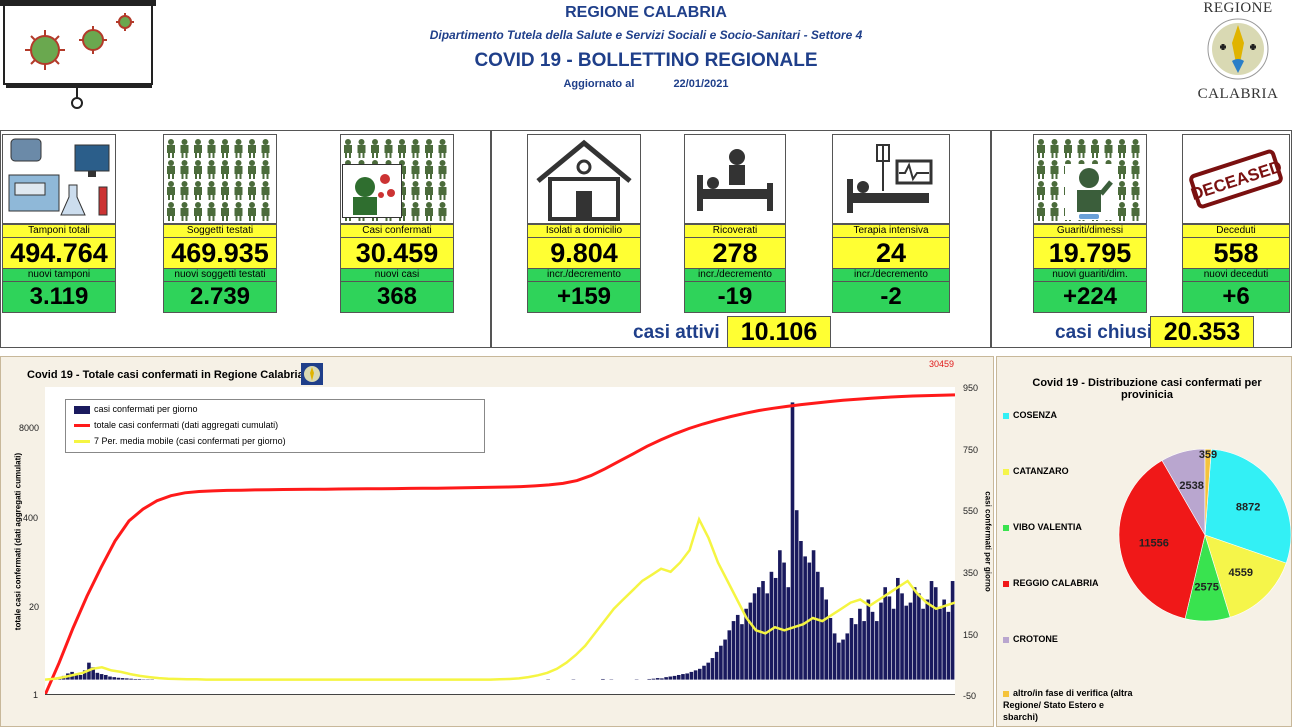  Describe the element at coordinates (646, 60) in the screenshot. I see `bulletin-title: COVID 19 - BOLLETTINO REGIONALE` at that location.